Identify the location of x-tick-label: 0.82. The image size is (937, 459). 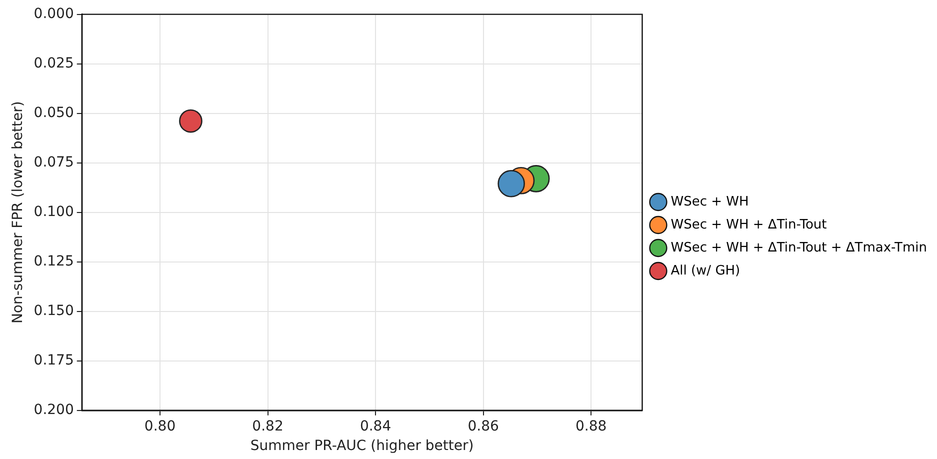
(268, 426).